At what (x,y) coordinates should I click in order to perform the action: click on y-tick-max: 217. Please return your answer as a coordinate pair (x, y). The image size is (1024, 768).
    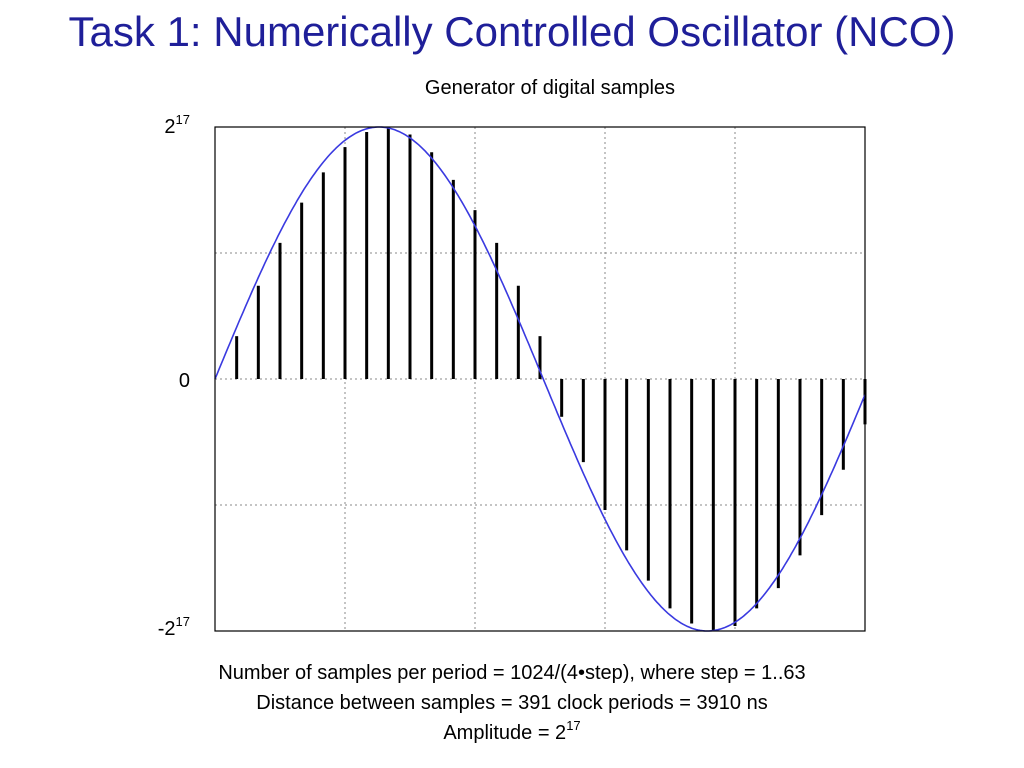
    Looking at the image, I should click on (177, 125).